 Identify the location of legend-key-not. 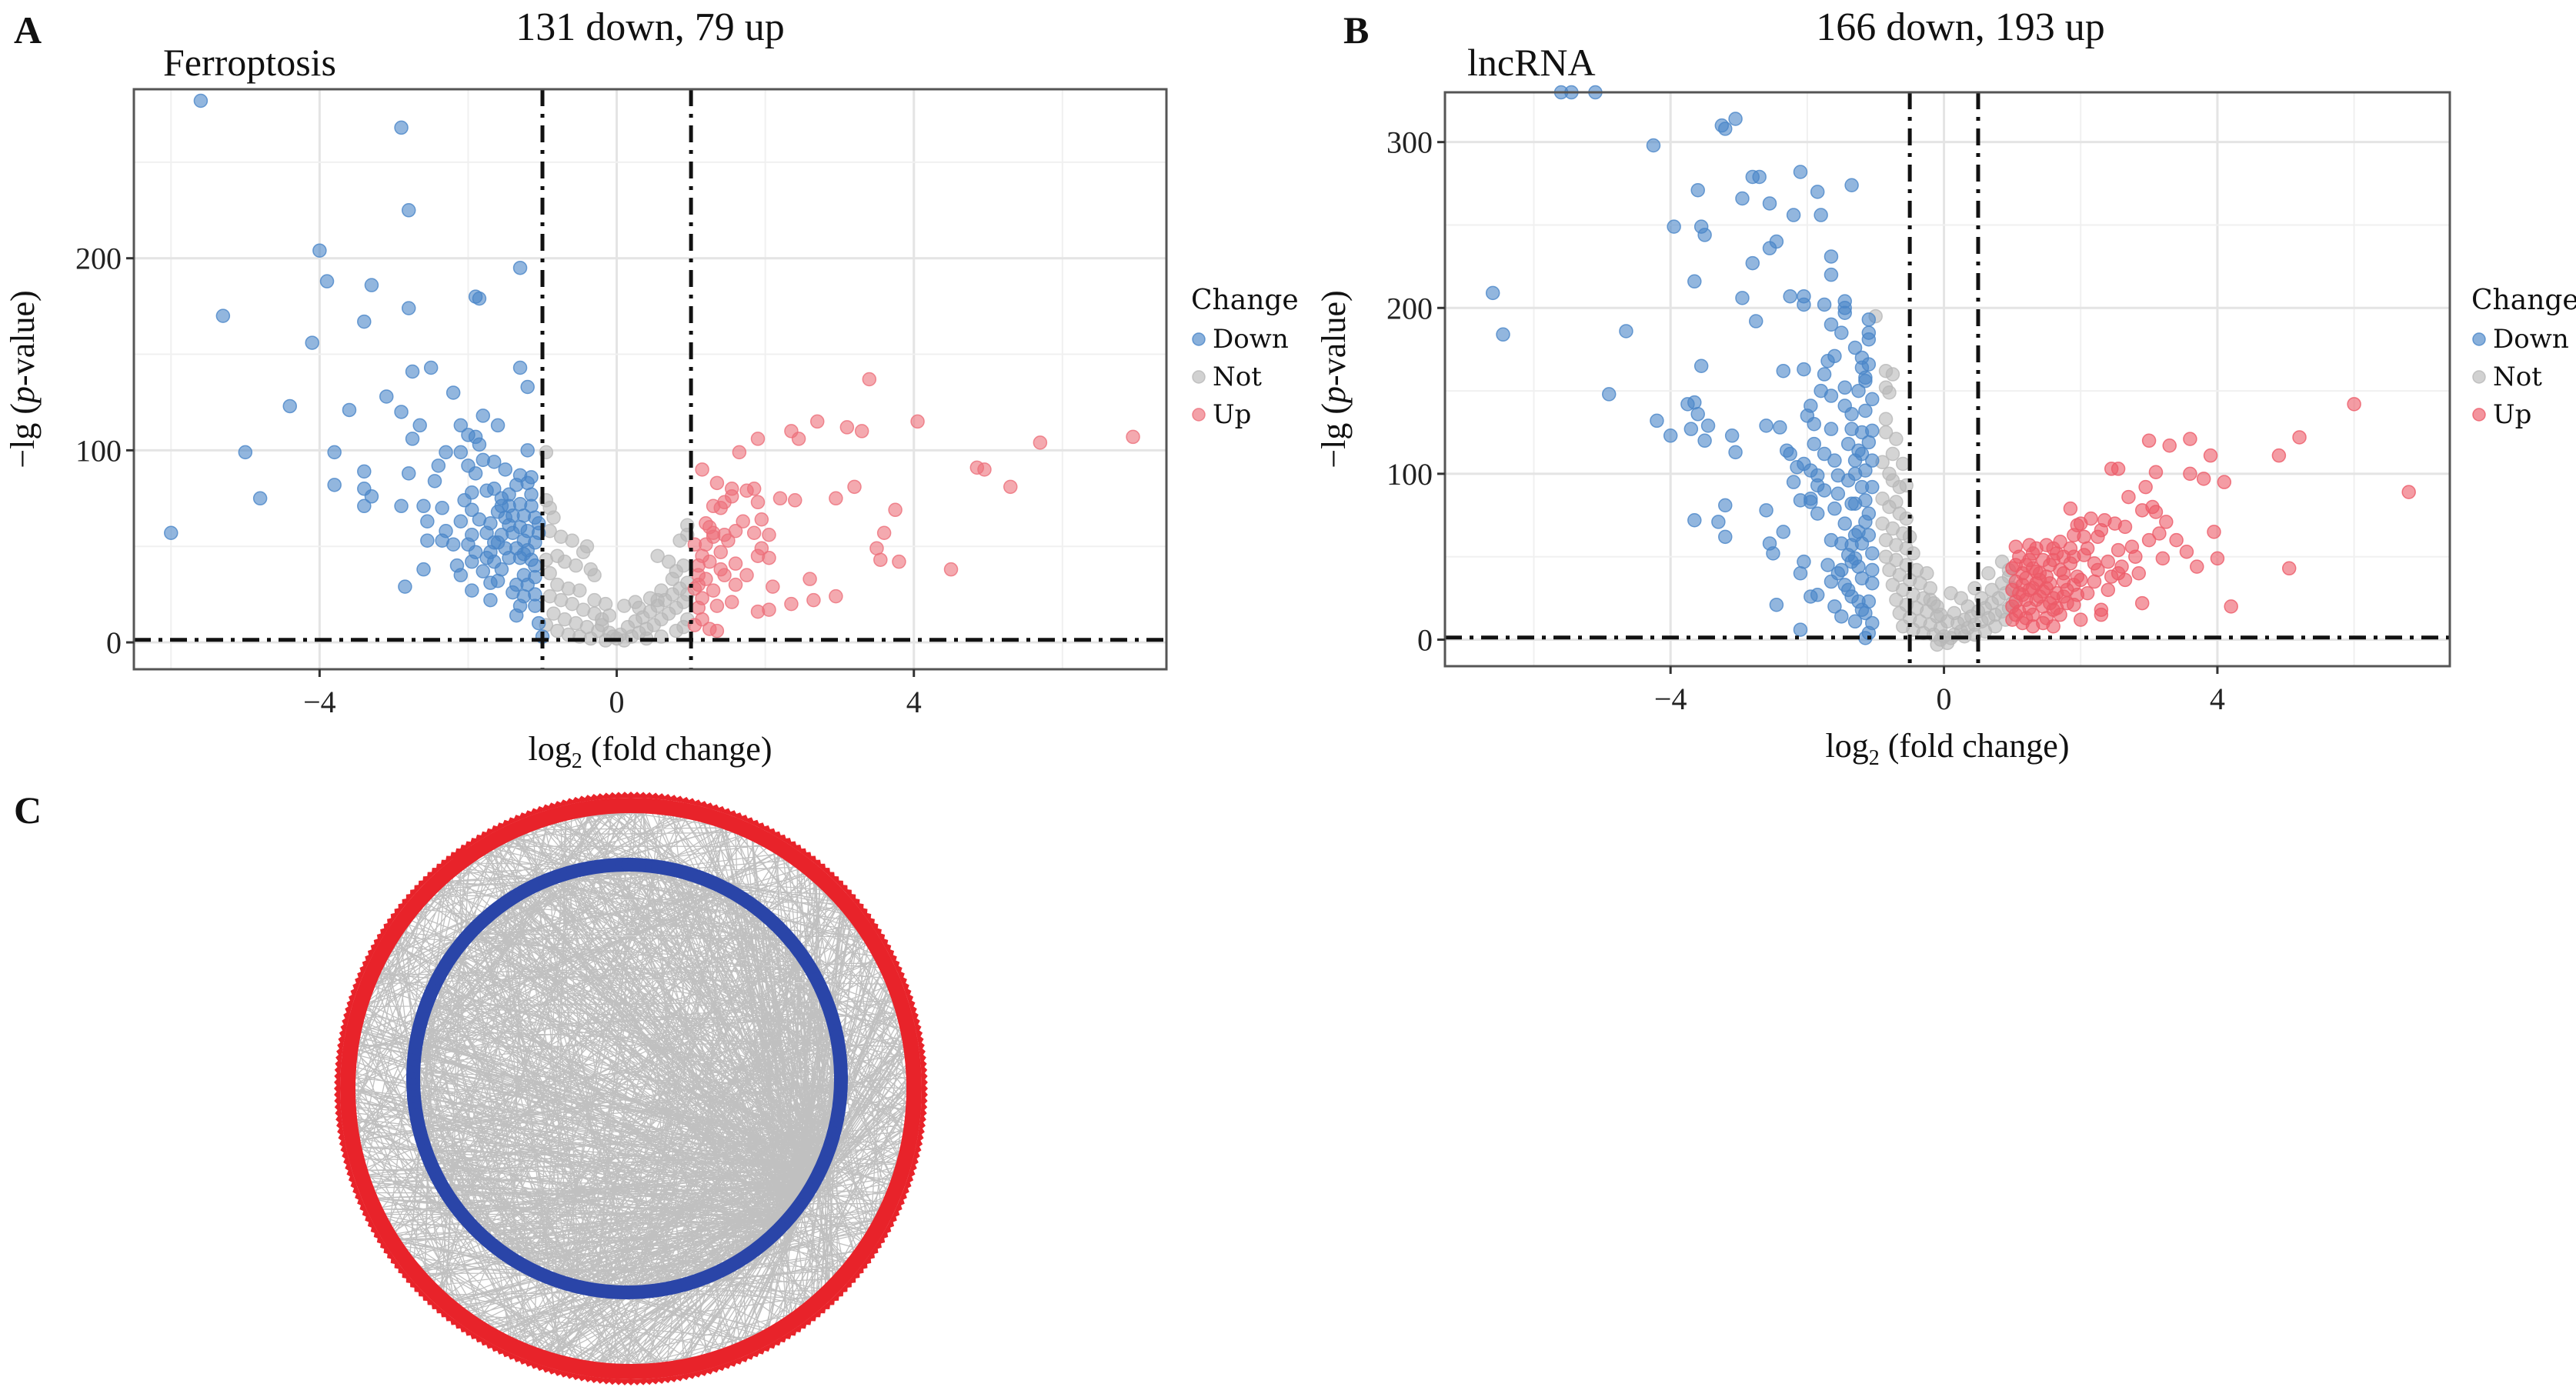
(1199, 377).